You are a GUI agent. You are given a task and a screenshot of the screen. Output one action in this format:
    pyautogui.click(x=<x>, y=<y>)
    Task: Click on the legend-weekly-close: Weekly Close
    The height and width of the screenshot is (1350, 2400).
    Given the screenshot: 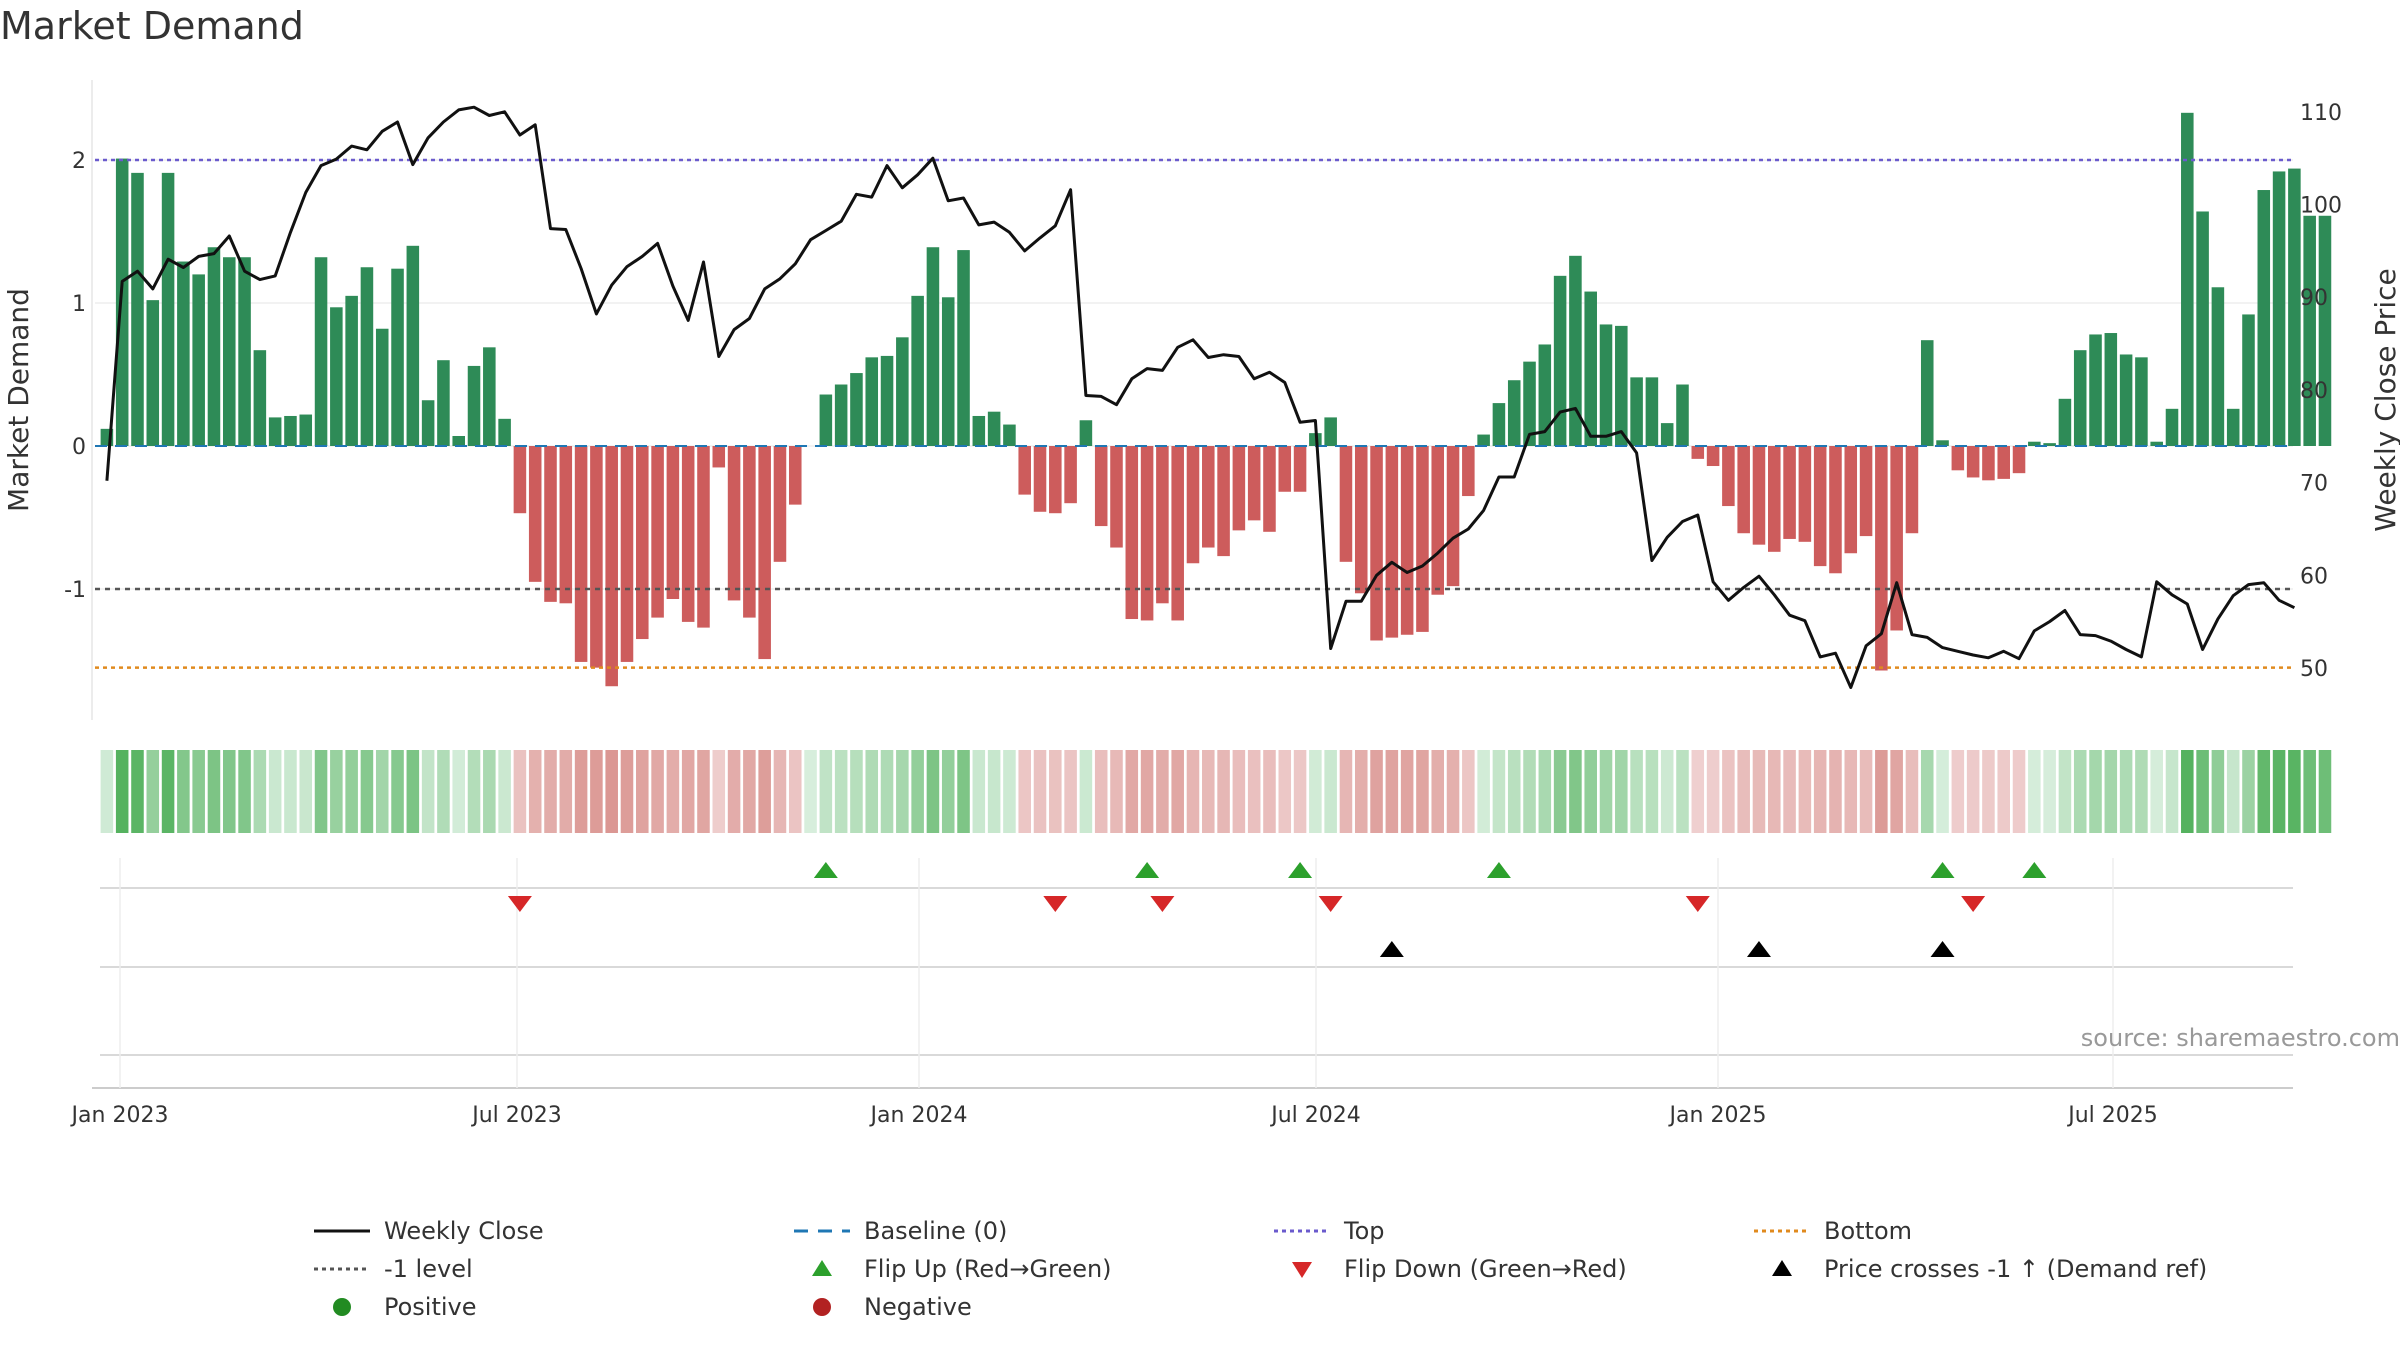 What is the action you would take?
    pyautogui.click(x=428, y=1231)
    